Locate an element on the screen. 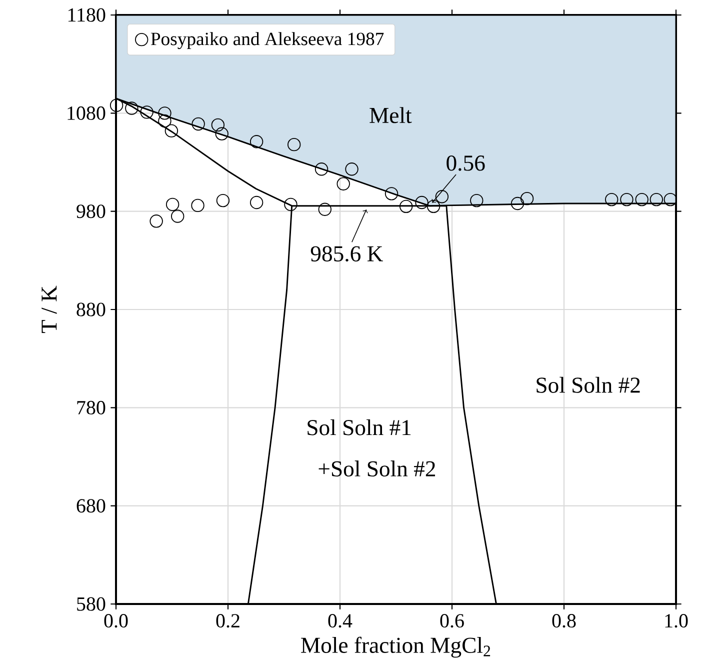 Image resolution: width=705 pixels, height=663 pixels. annotation: Sol Soln #2 is located at coordinates (588, 384).